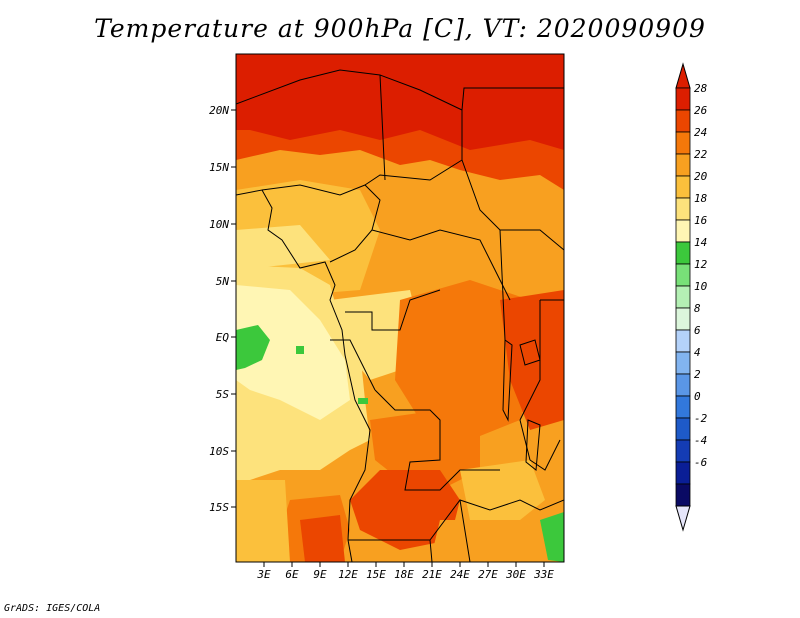  I want to click on colorbar-label: 26, so click(701, 110).